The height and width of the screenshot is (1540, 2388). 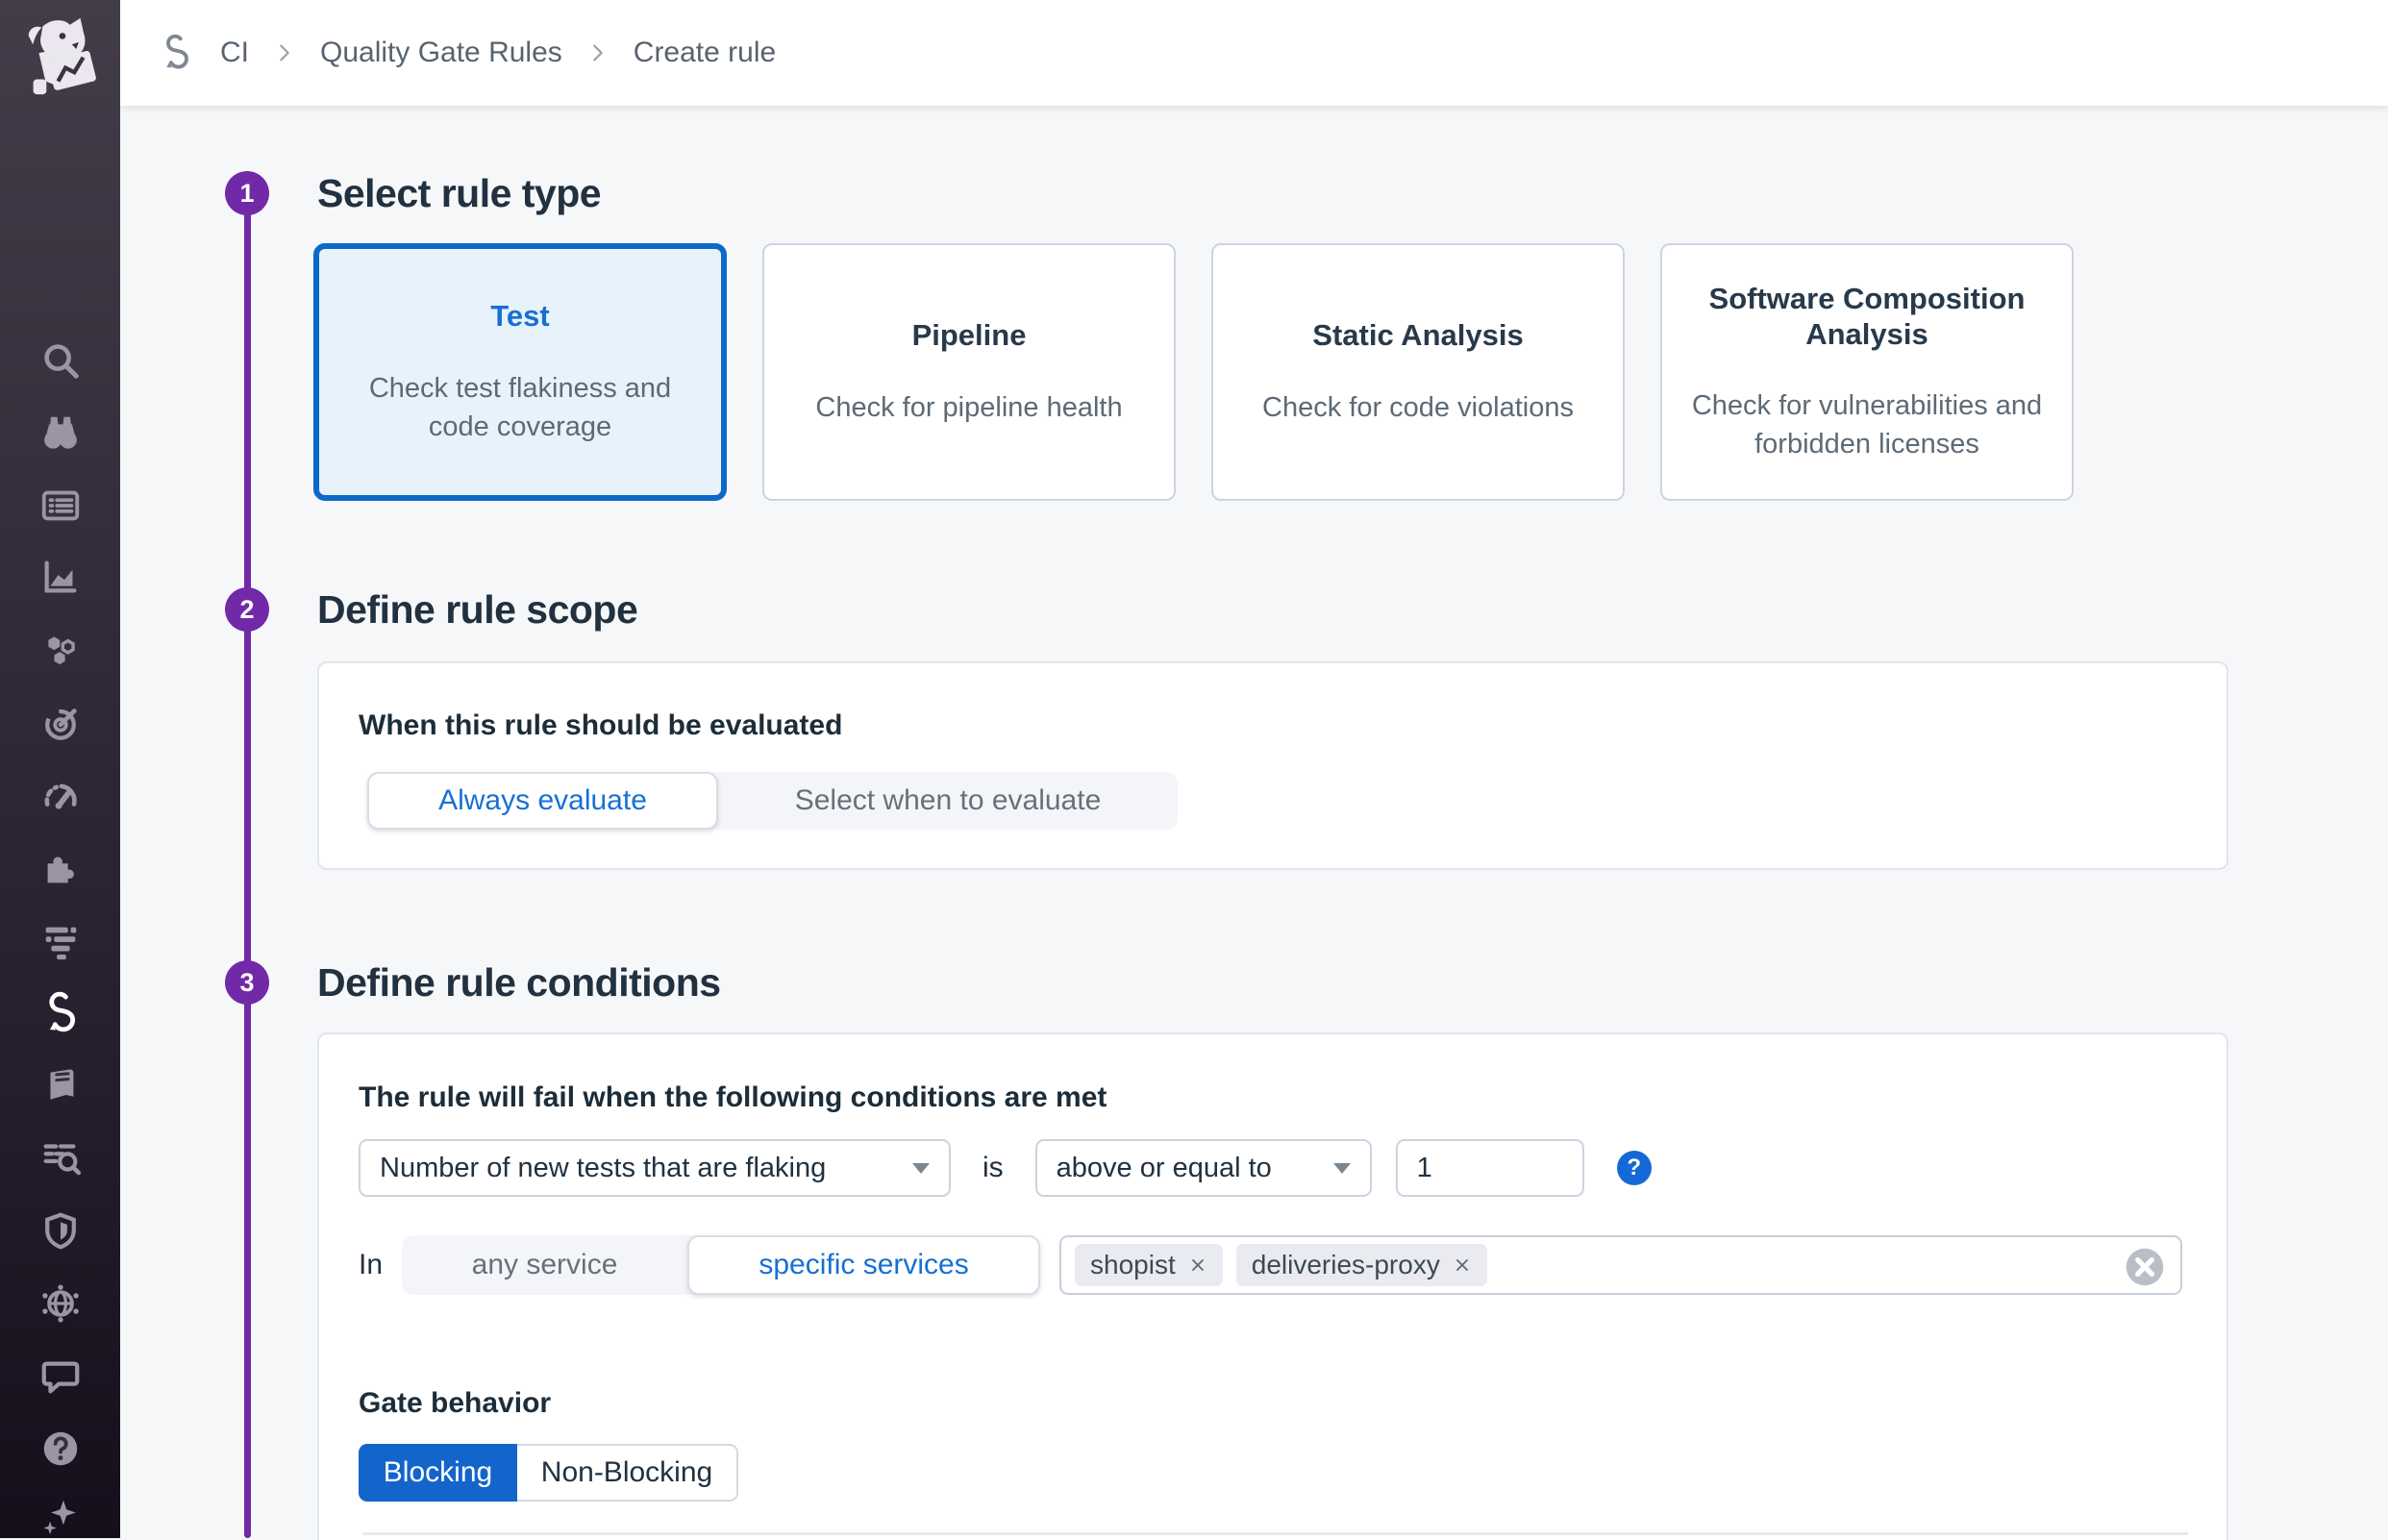 I want to click on rule-type-card-pipeline: Pipeline Check for pipeline health, so click(x=969, y=372).